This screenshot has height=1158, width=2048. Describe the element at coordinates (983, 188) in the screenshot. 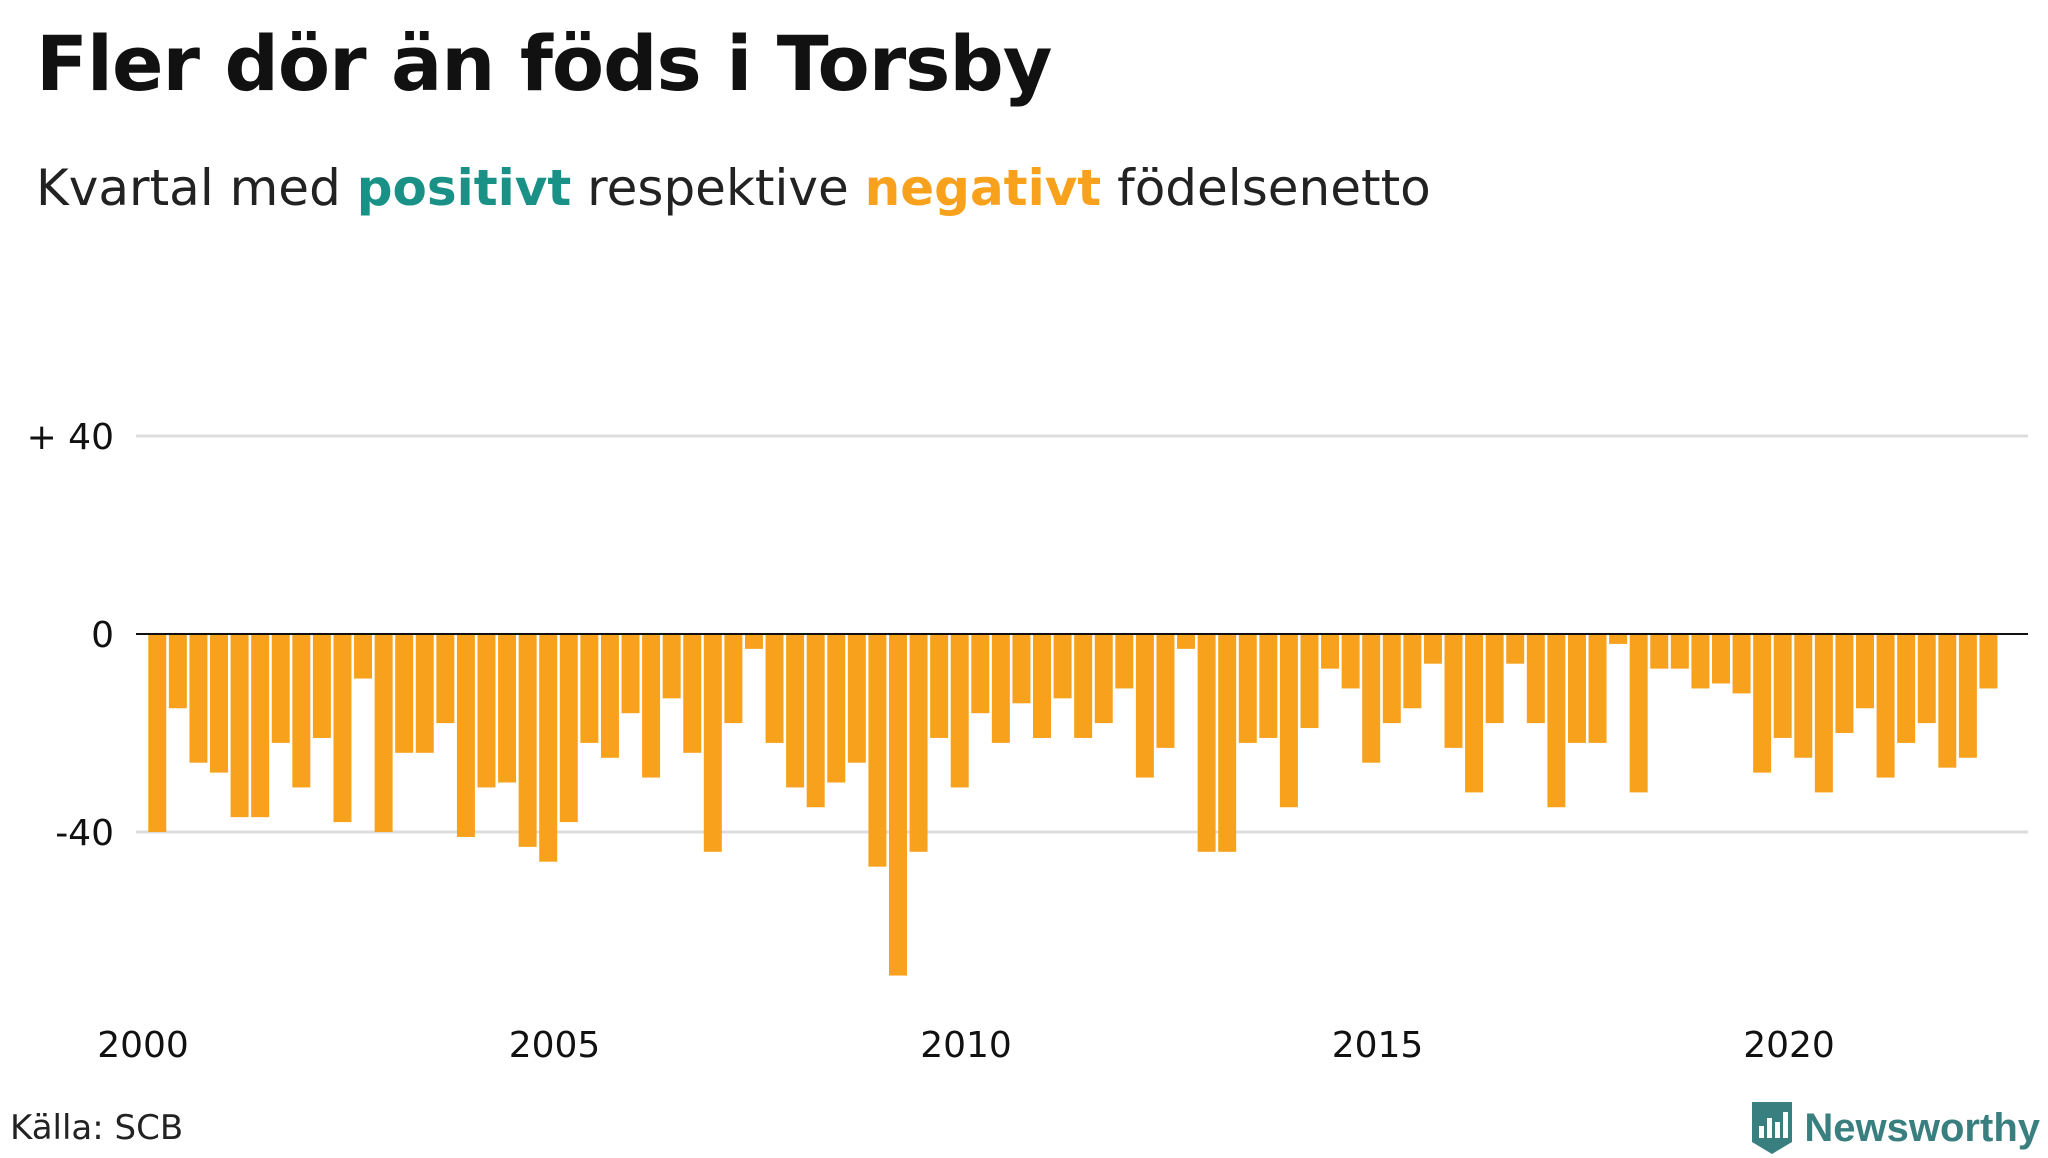

I see `subtitle-negative-word: negativt` at that location.